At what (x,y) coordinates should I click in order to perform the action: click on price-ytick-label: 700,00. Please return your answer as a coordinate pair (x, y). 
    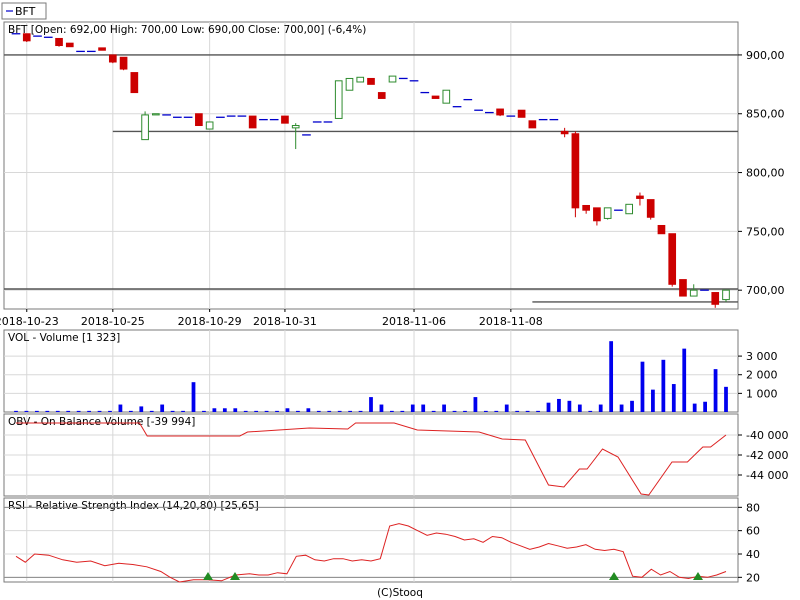
    Looking at the image, I should click on (765, 290).